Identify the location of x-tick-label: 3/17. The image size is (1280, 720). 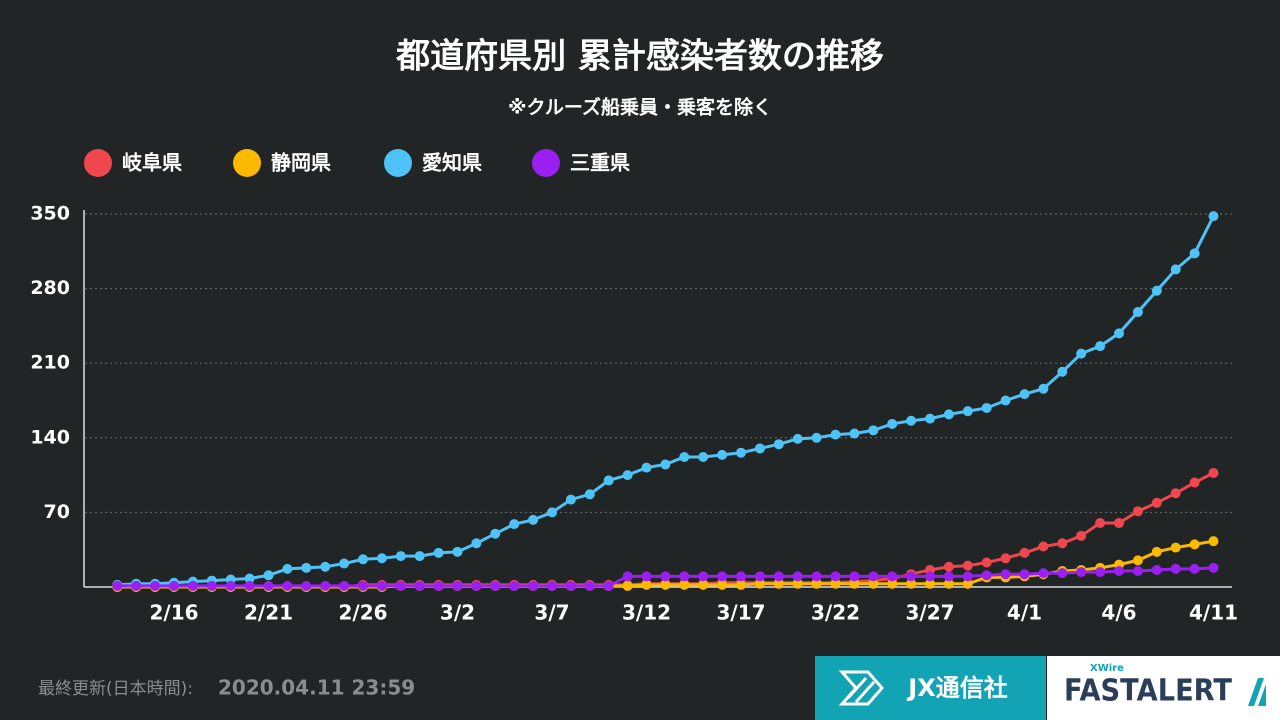
(740, 613).